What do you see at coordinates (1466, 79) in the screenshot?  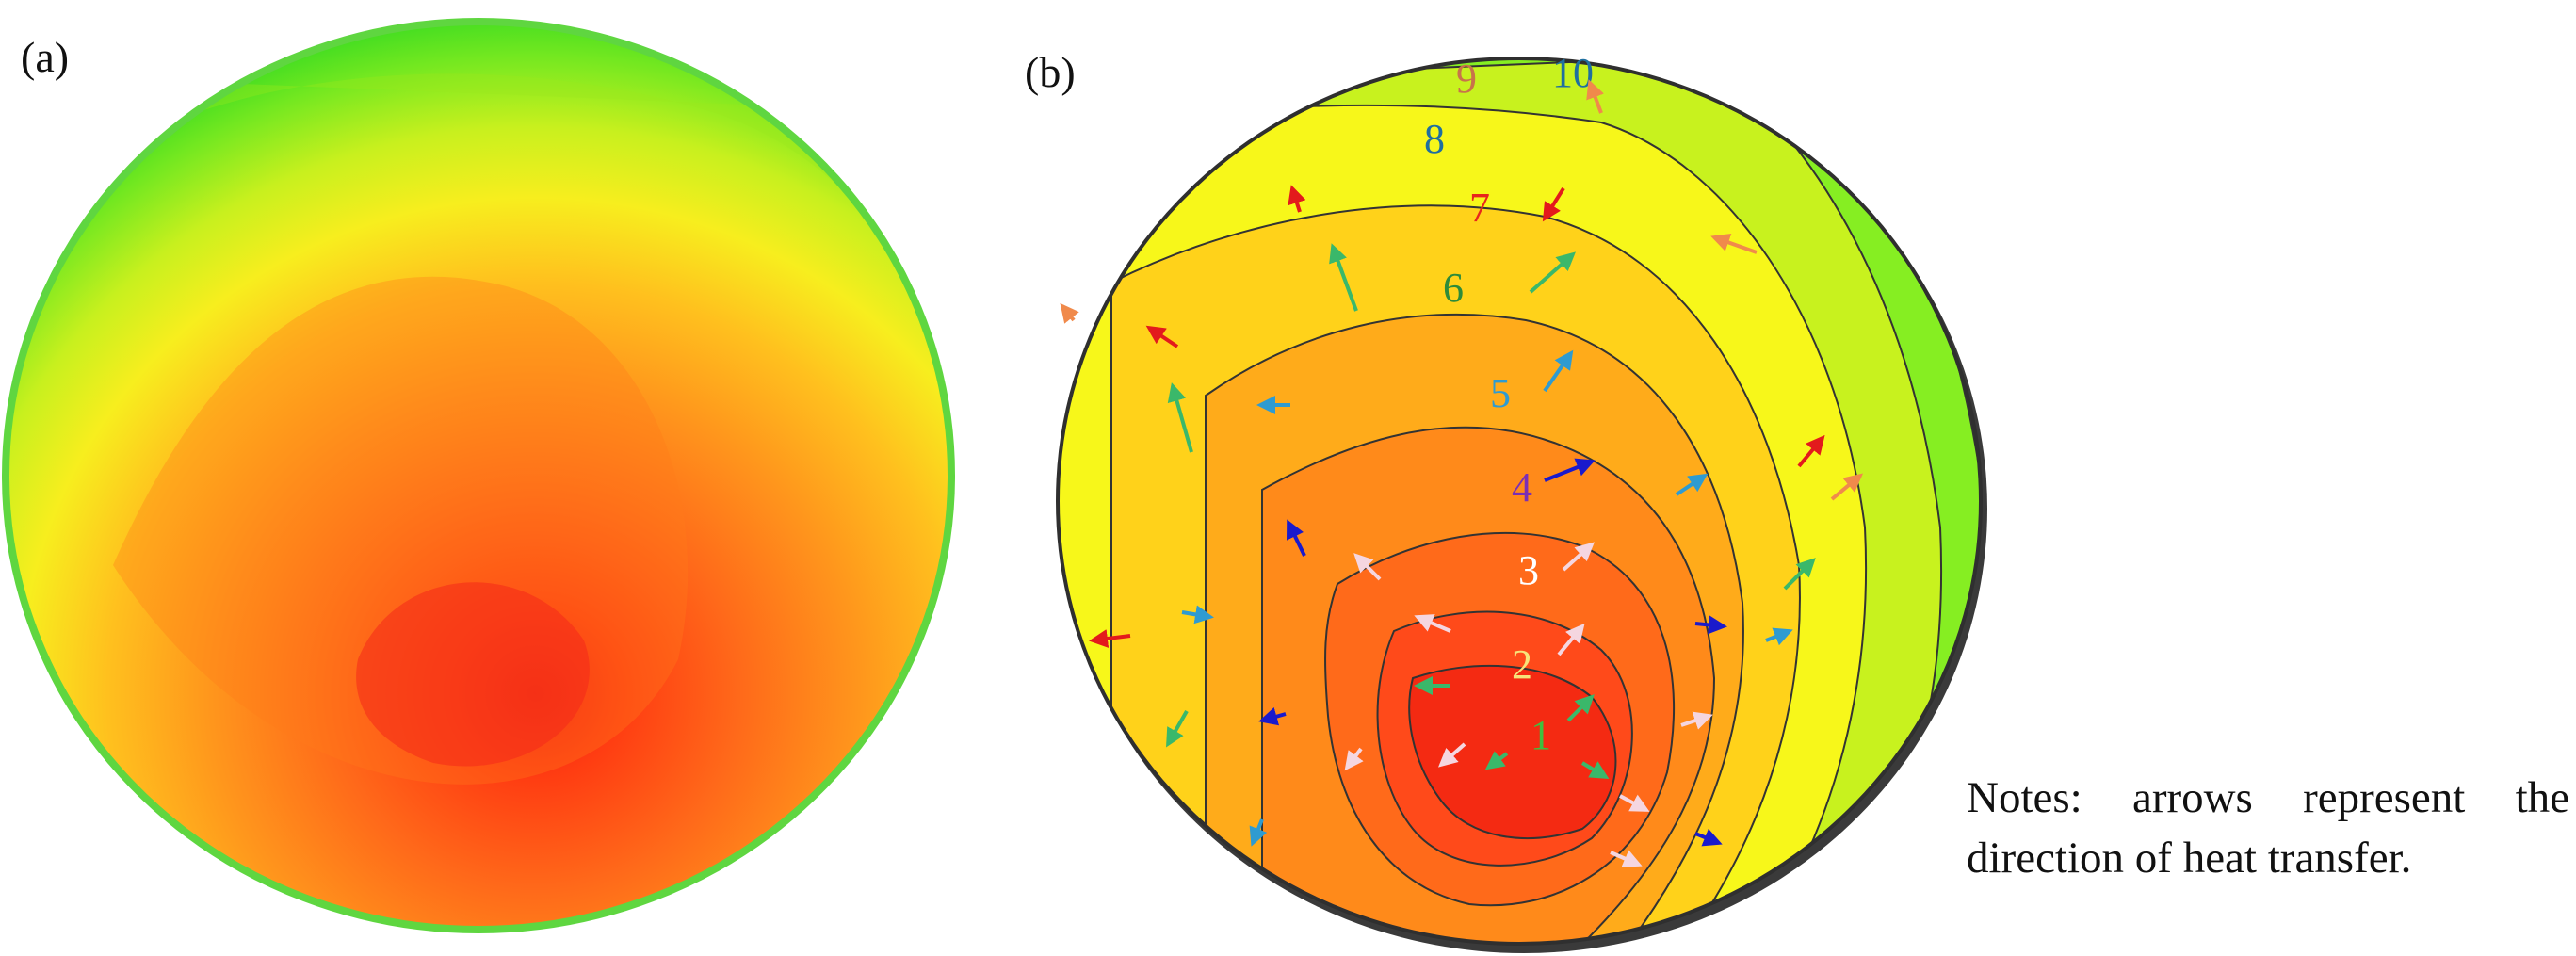 I see `zone-number-9: 9` at bounding box center [1466, 79].